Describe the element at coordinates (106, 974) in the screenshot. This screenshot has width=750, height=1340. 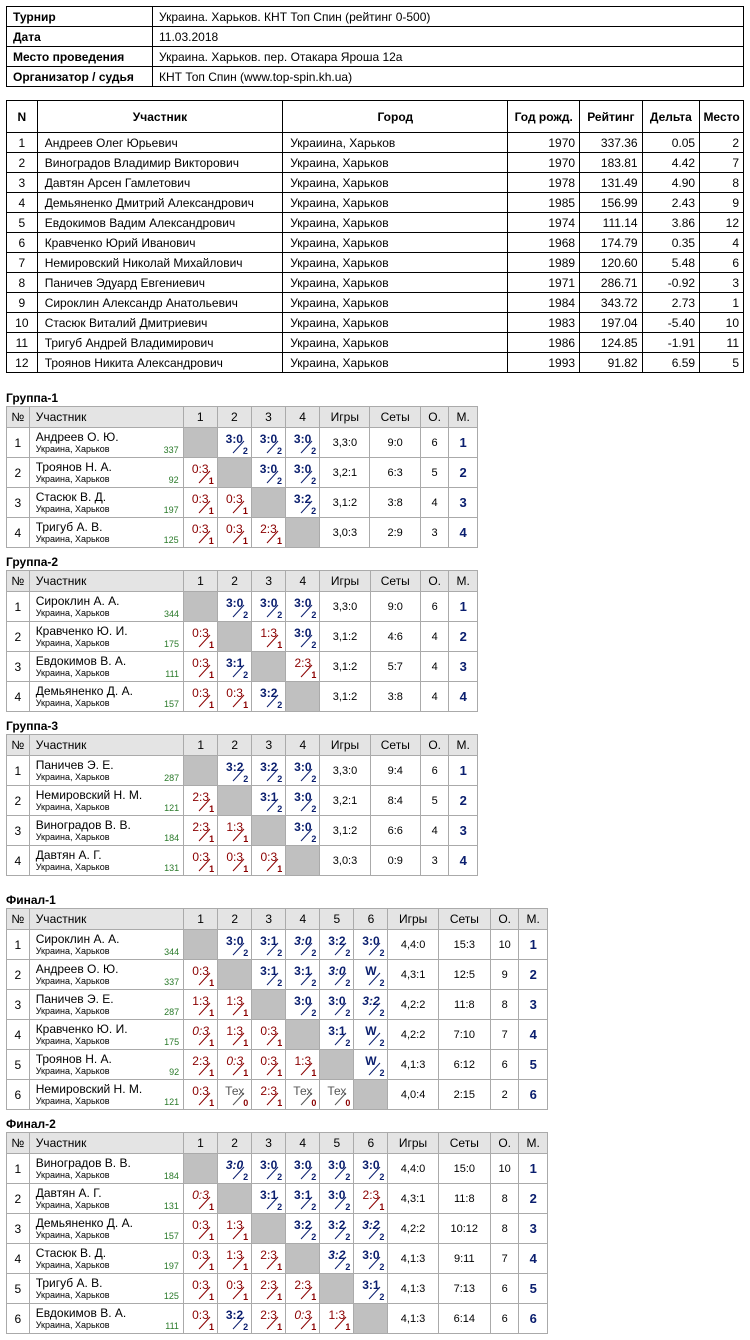
I see `group-player: Андреев О. Ю. Украина, Харьков 337` at that location.